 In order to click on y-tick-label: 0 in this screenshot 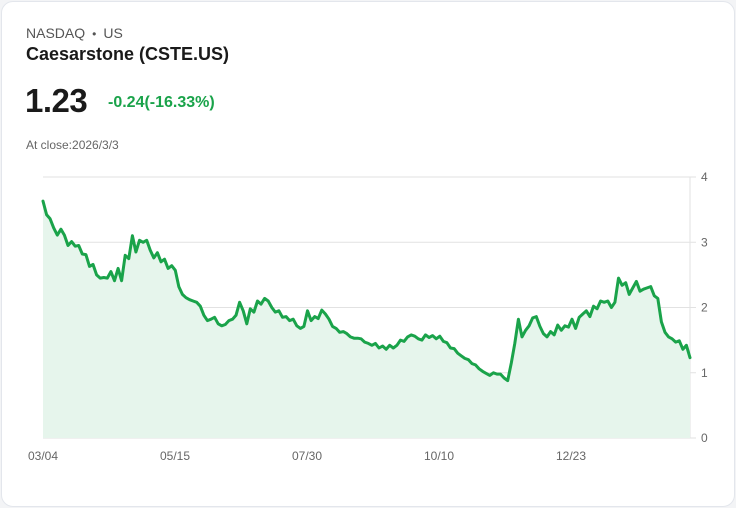, I will do `click(704, 438)`.